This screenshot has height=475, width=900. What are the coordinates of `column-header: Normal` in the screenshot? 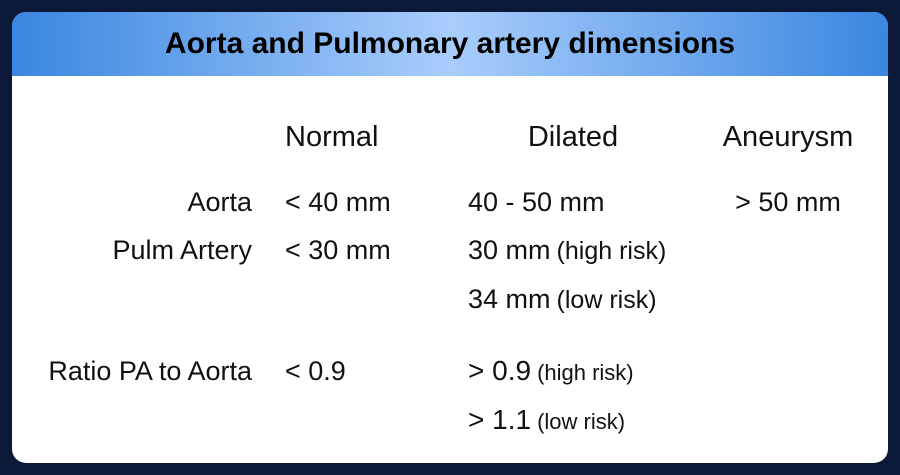 It's located at (332, 137).